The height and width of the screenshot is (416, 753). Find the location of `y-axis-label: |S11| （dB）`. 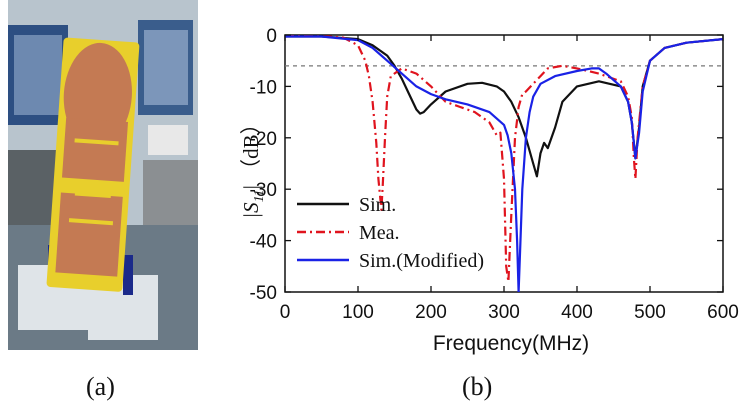

y-axis-label: |S11| （dB） is located at coordinates (253, 165).